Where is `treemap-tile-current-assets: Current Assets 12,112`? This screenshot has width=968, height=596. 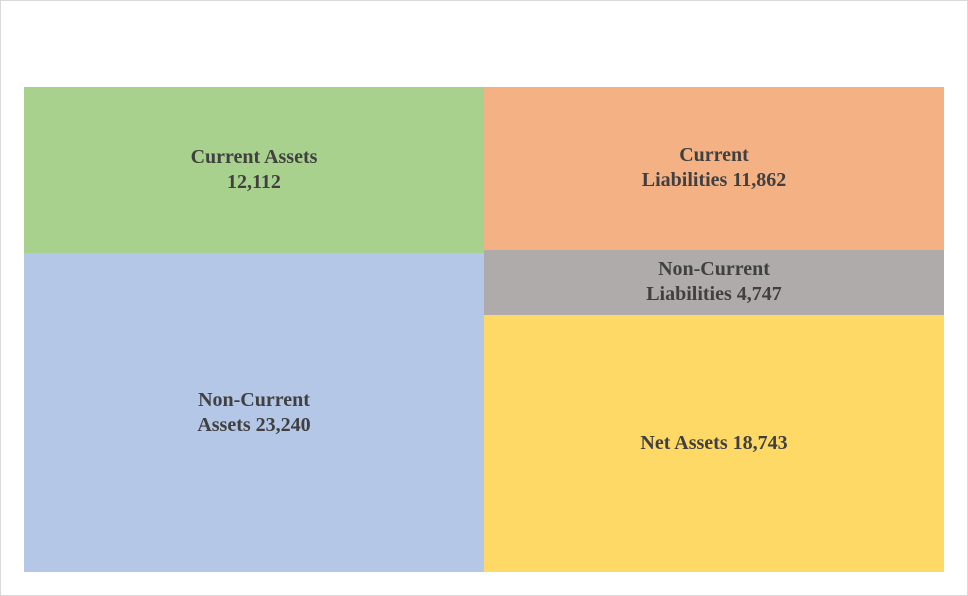
treemap-tile-current-assets: Current Assets 12,112 is located at coordinates (254, 170).